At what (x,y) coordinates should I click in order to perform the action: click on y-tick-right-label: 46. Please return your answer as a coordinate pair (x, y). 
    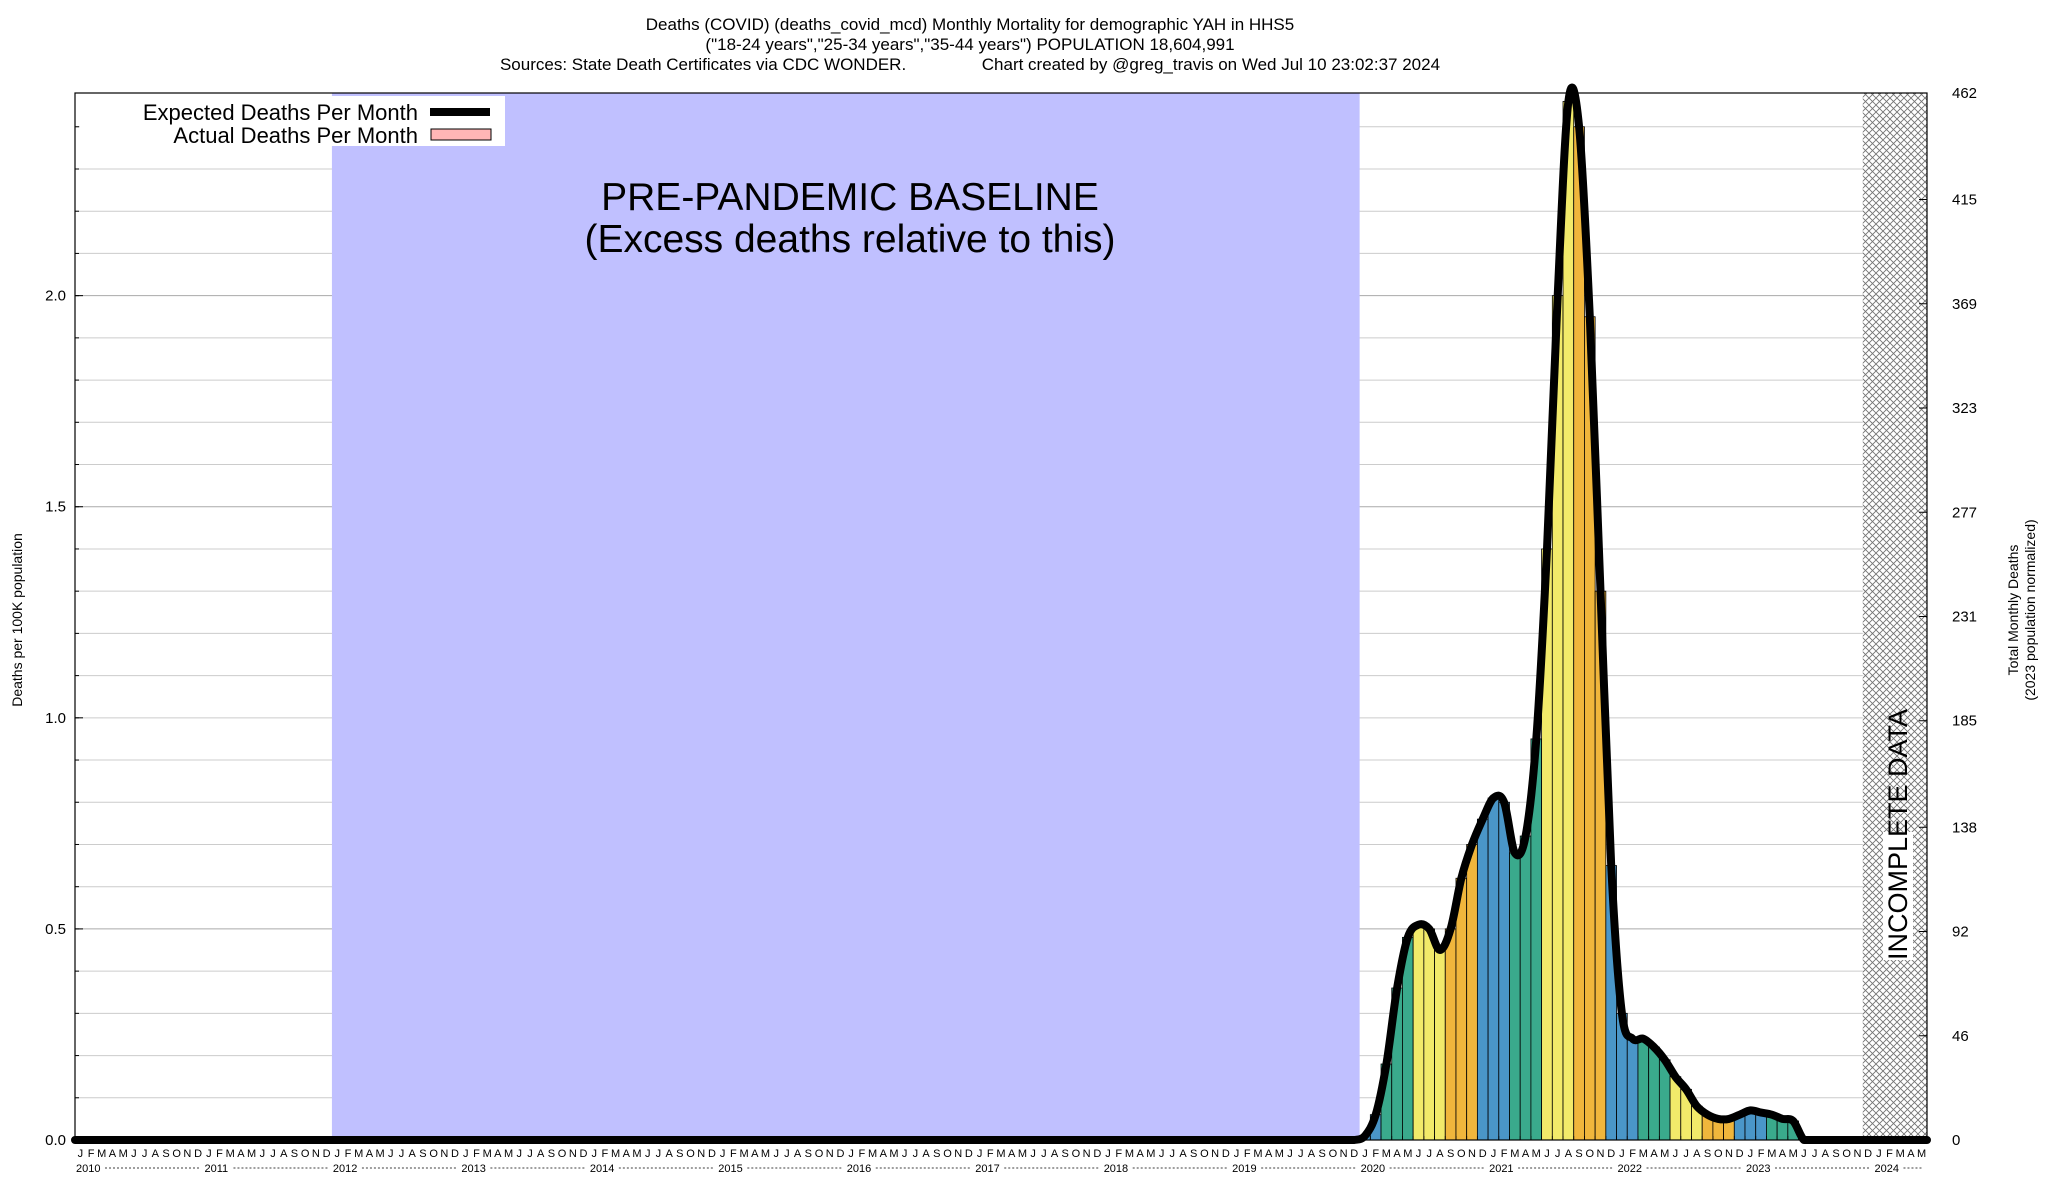
    Looking at the image, I should click on (1960, 1036).